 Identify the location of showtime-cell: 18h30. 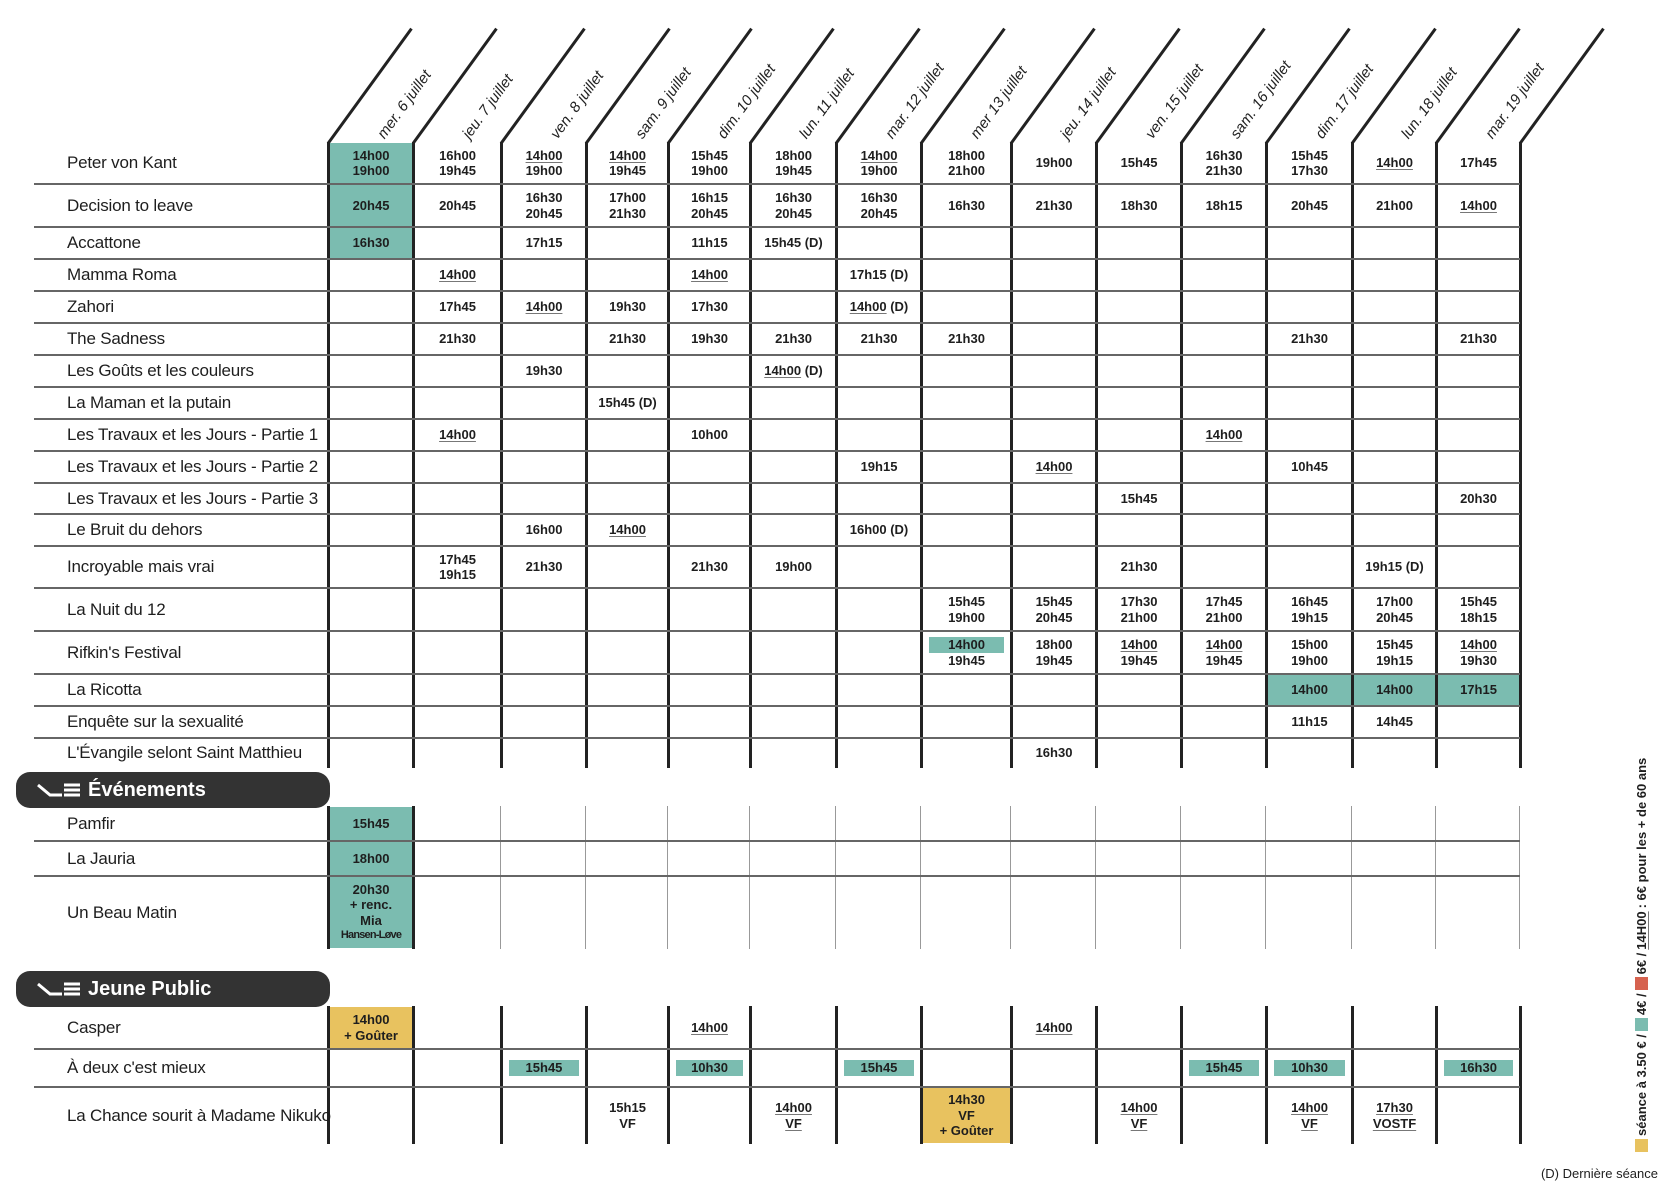
(1139, 205).